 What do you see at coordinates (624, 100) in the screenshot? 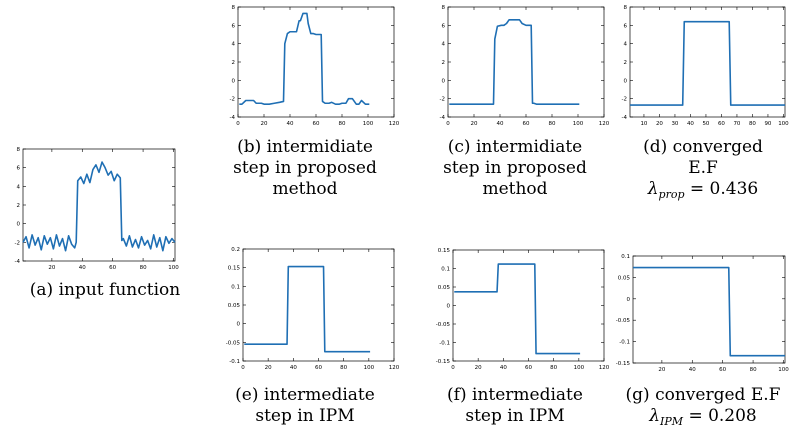
I see `y-tick-label-d-1: -2` at bounding box center [624, 100].